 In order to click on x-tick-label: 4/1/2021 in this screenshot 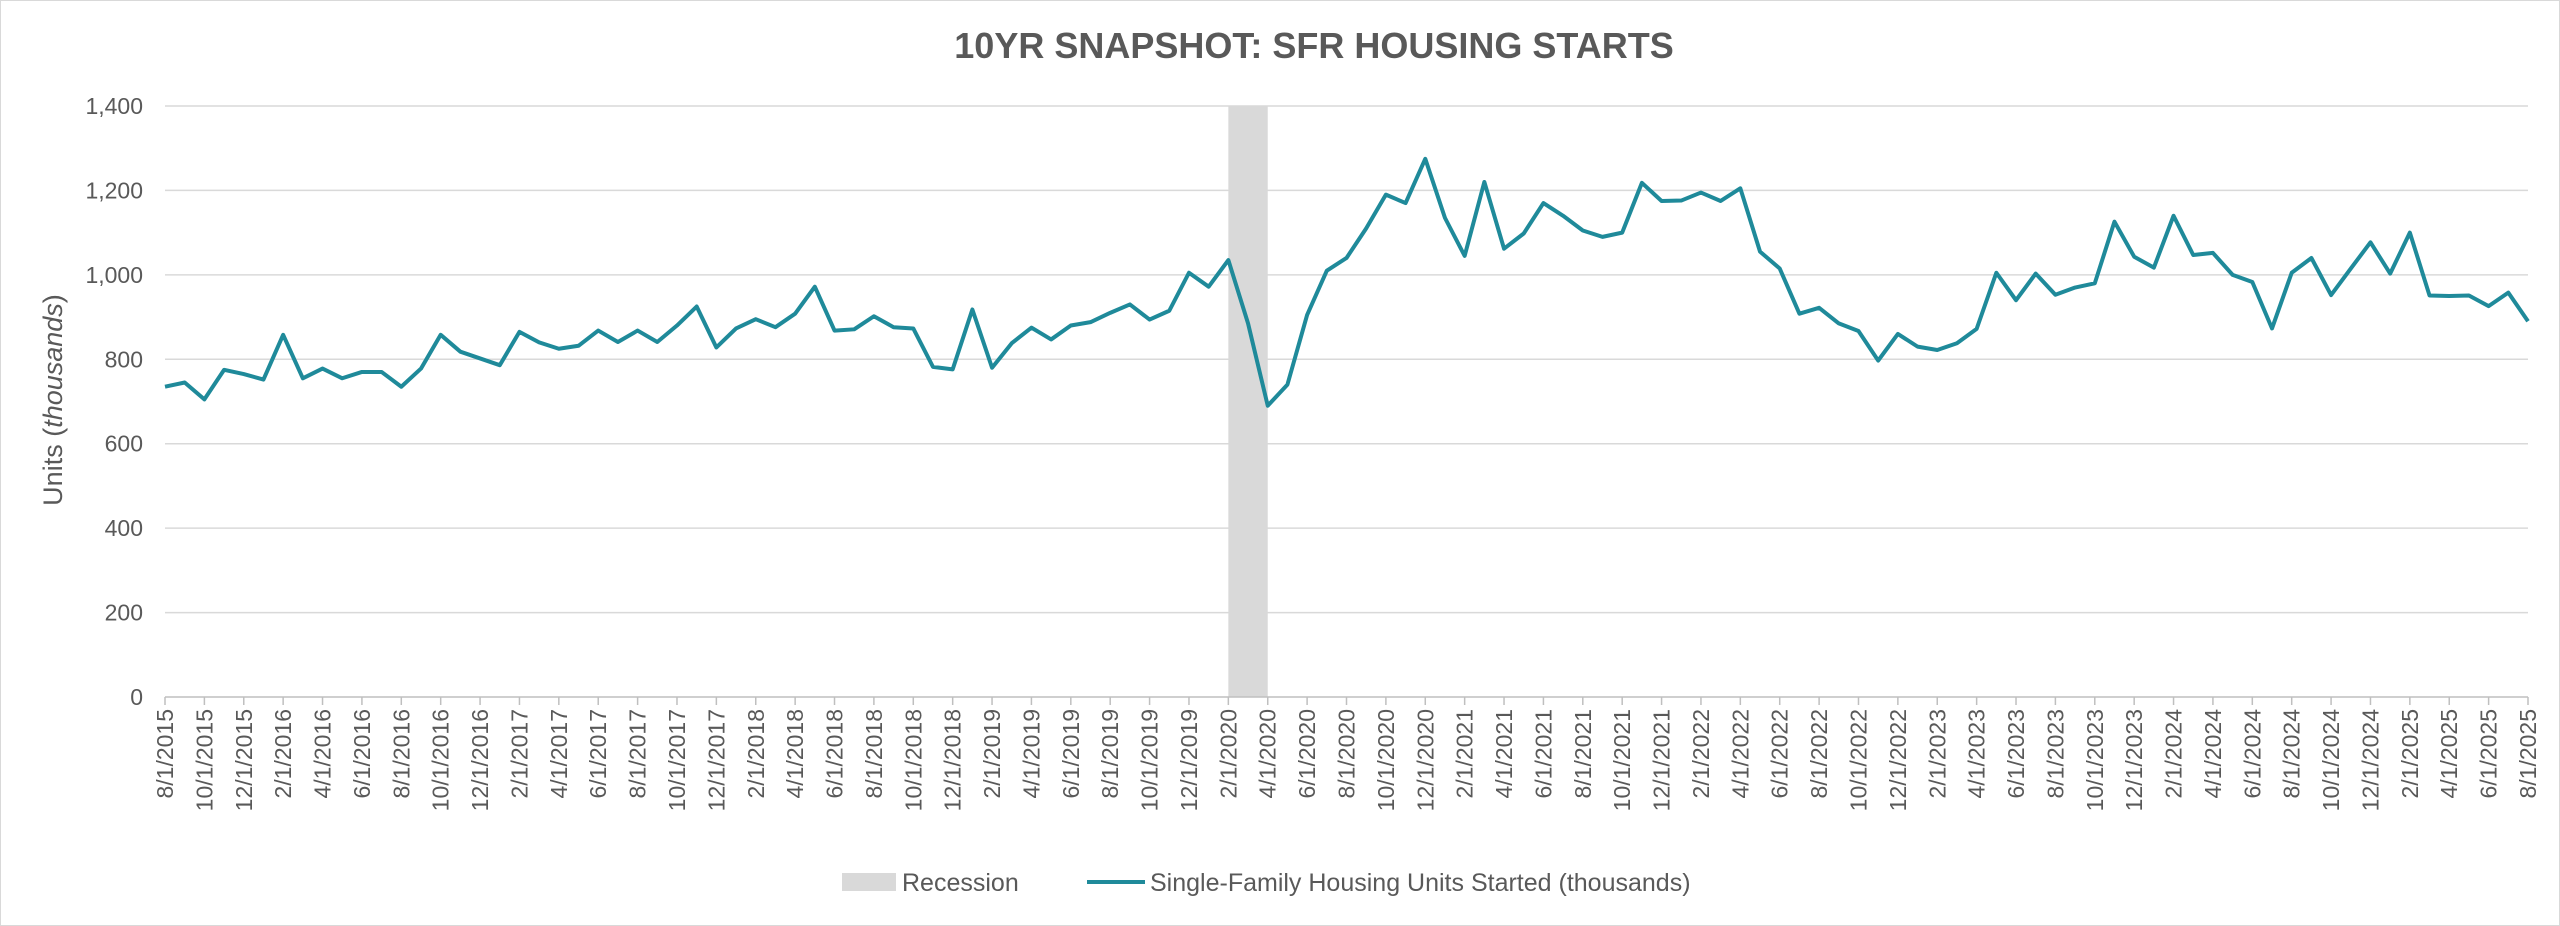, I will do `click(1504, 754)`.